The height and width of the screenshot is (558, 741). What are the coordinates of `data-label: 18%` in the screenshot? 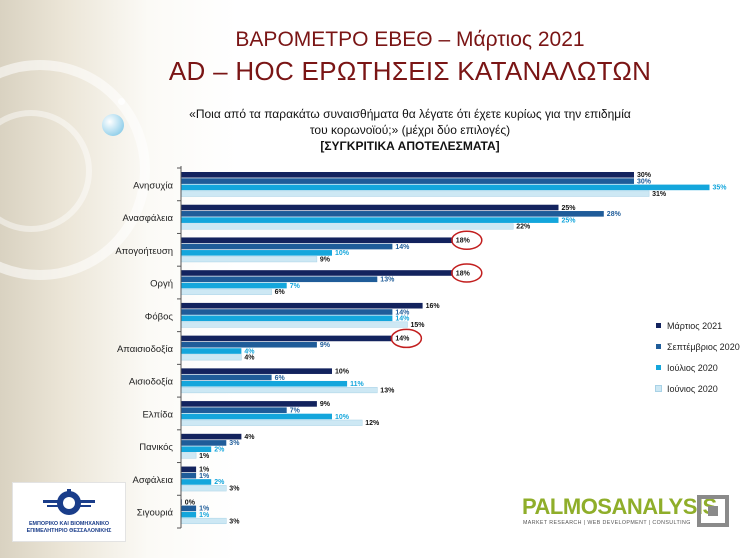 It's located at (463, 241).